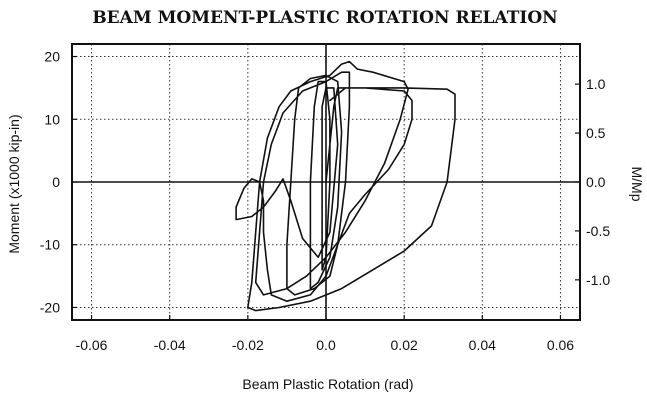 The width and height of the screenshot is (647, 400). What do you see at coordinates (324, 18) in the screenshot?
I see `chart-title: BEAM MOMENT-PLASTIC ROTATION RELATION` at bounding box center [324, 18].